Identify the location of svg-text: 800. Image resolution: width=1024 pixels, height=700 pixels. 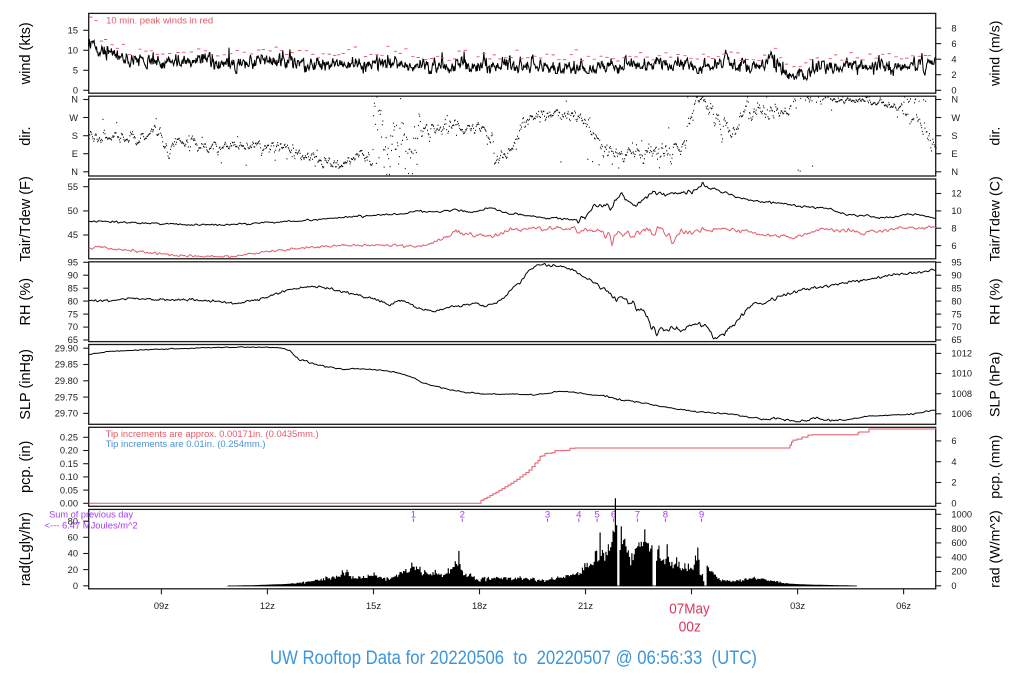
(959, 529).